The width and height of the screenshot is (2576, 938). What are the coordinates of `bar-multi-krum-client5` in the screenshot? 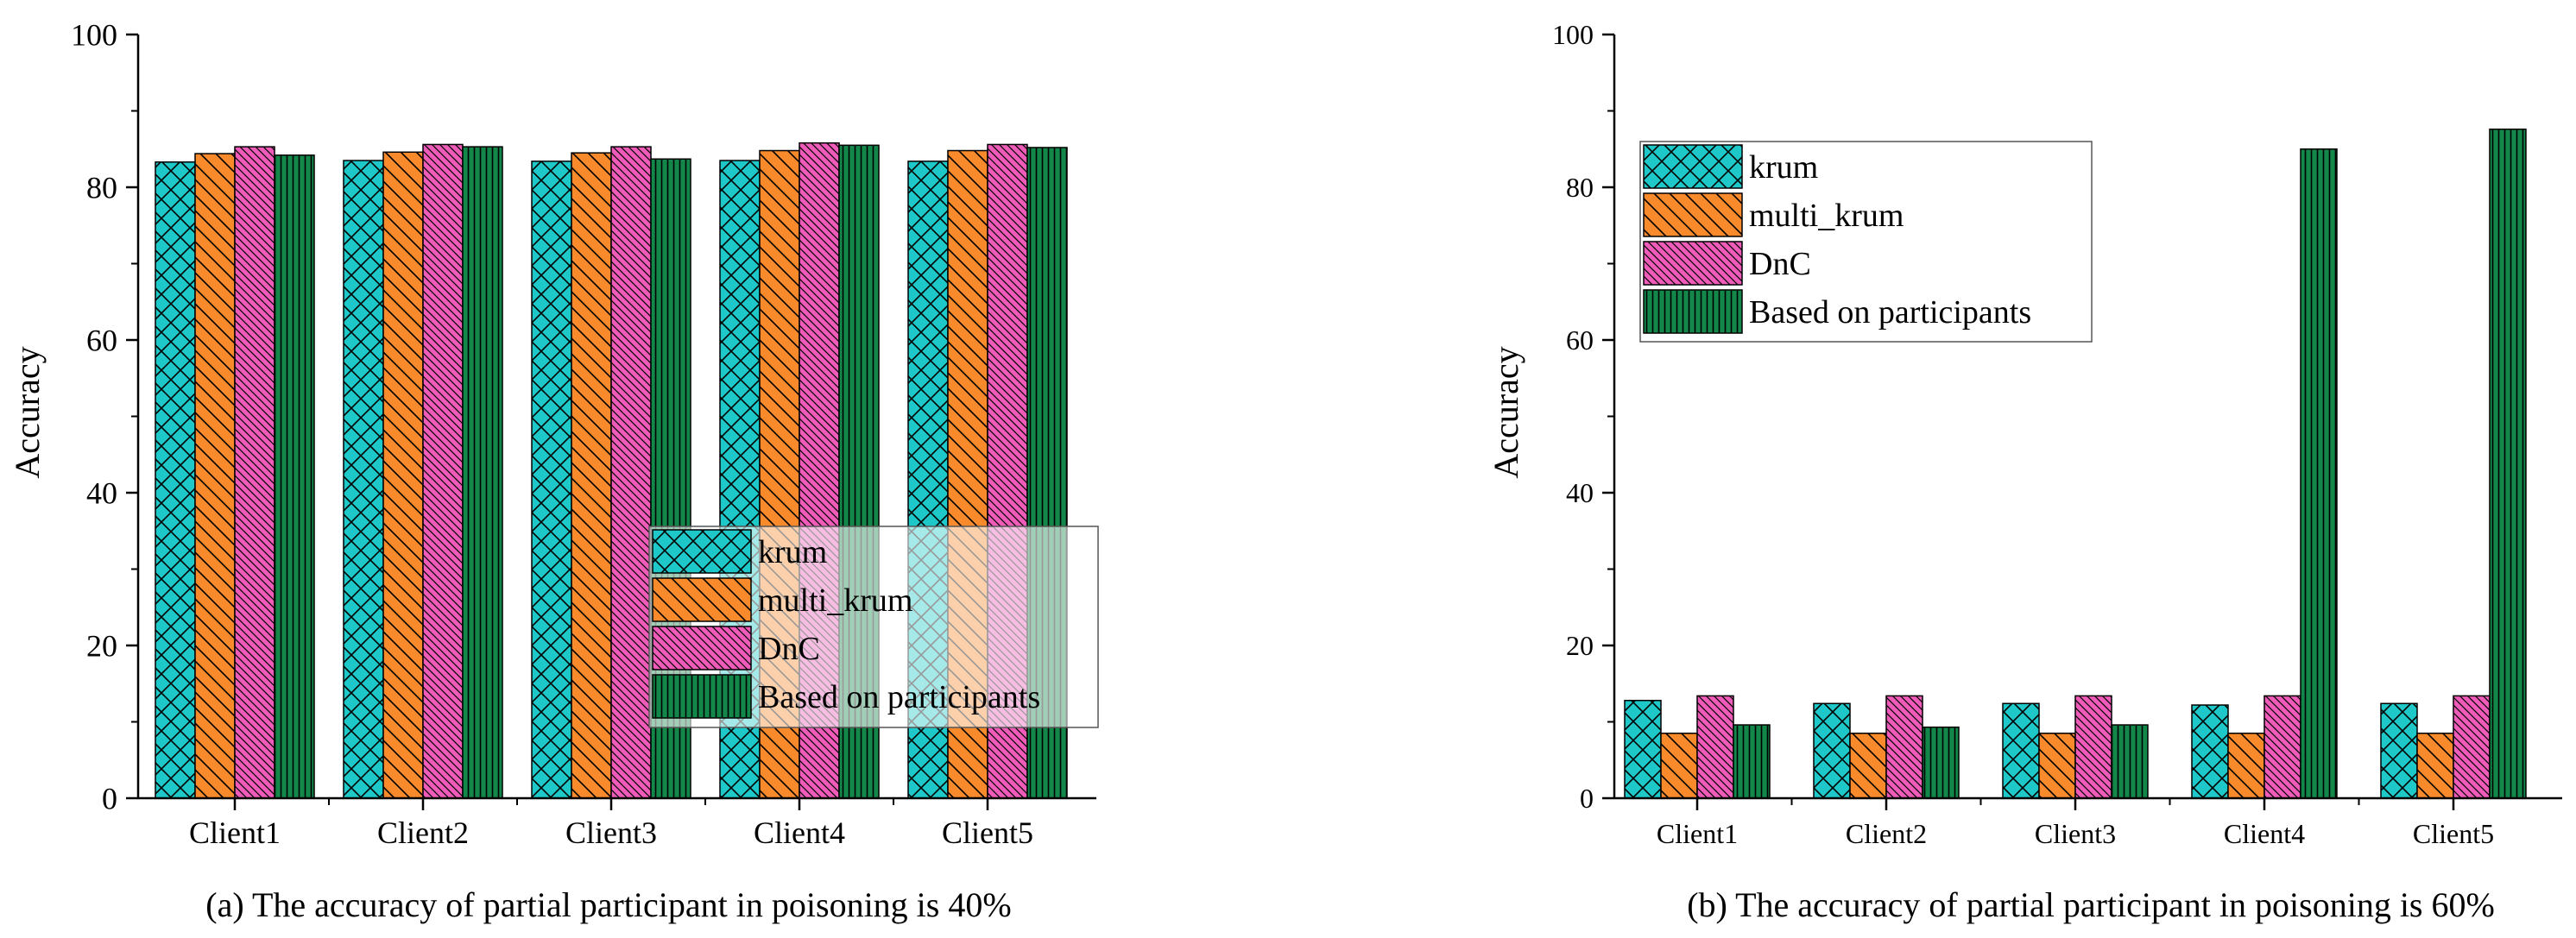 It's located at (2435, 766).